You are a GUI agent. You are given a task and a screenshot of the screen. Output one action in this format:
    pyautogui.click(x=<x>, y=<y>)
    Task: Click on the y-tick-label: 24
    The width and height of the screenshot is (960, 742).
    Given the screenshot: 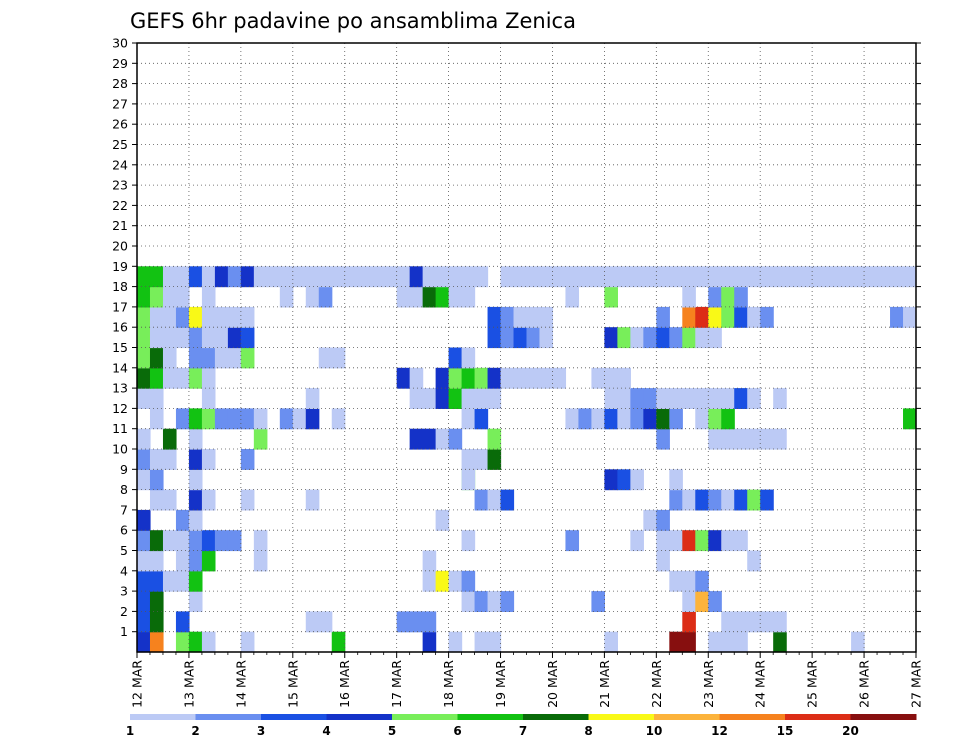 What is the action you would take?
    pyautogui.click(x=120, y=164)
    